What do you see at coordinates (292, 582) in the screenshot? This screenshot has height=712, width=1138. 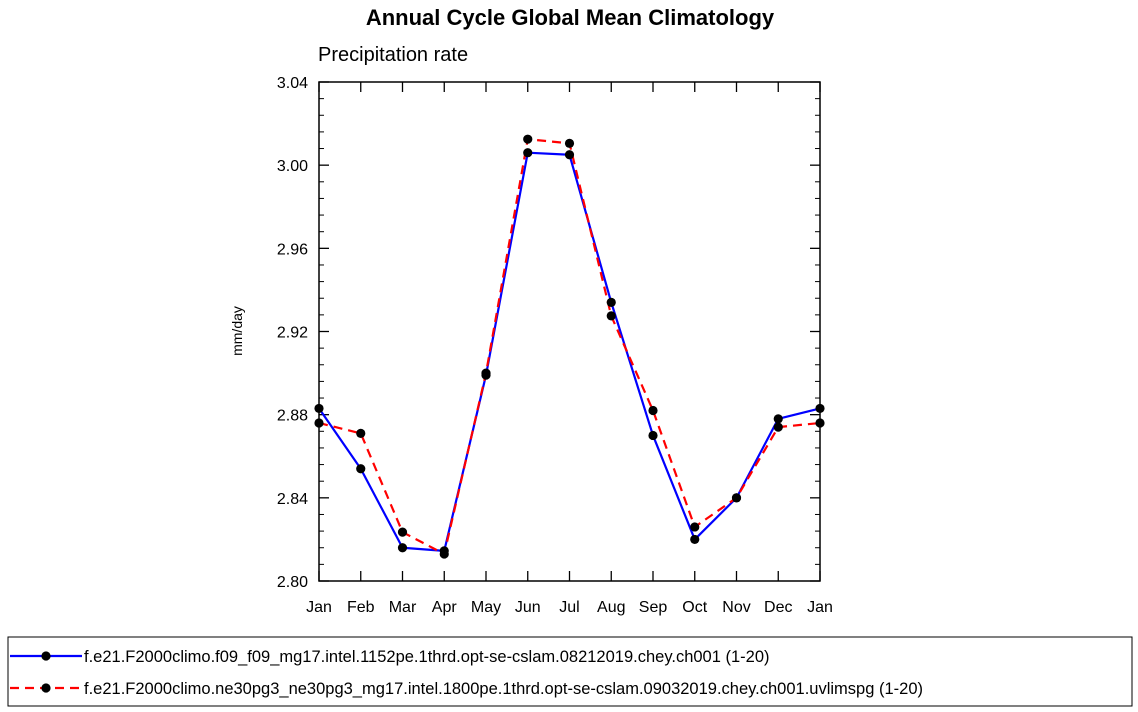 I see `y-tick-label: 2.80` at bounding box center [292, 582].